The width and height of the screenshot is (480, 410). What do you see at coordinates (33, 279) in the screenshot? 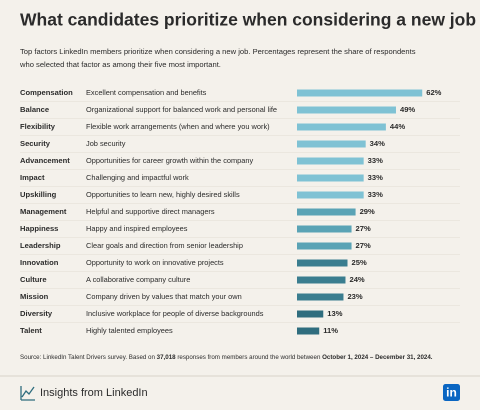
I see `category-label: Culture` at bounding box center [33, 279].